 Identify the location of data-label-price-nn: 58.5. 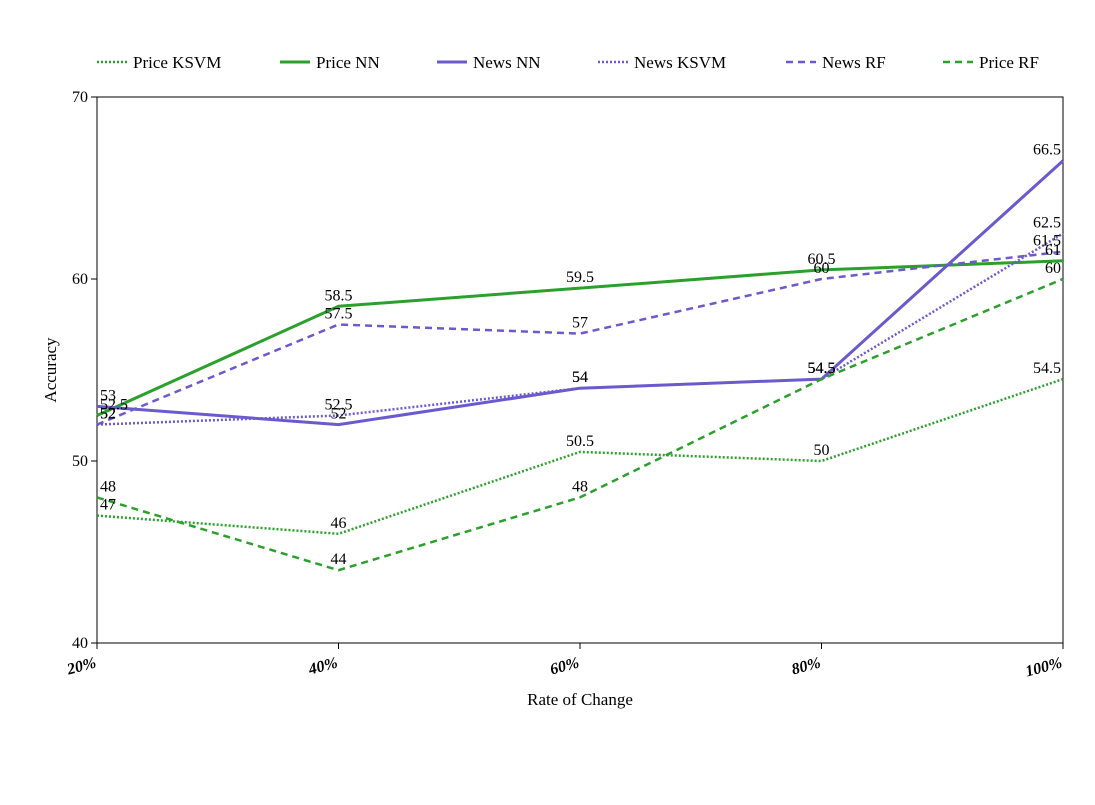
(339, 295).